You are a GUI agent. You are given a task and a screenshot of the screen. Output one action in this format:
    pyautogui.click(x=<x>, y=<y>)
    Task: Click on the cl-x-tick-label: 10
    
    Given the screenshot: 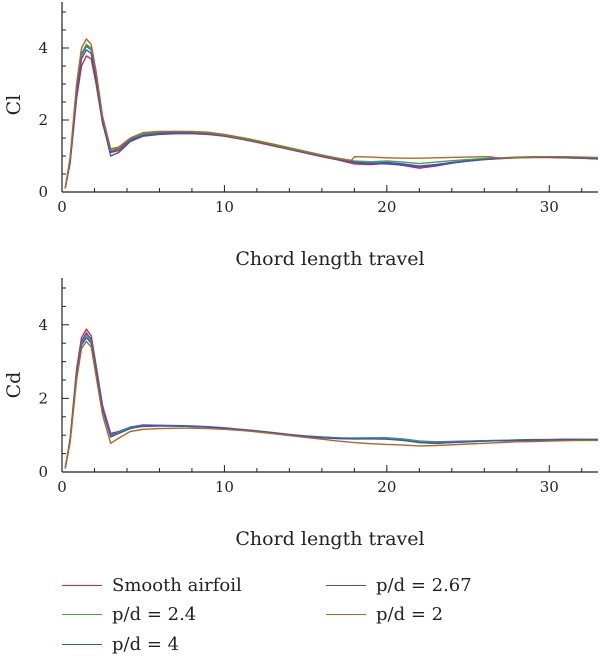 What is the action you would take?
    pyautogui.click(x=224, y=207)
    